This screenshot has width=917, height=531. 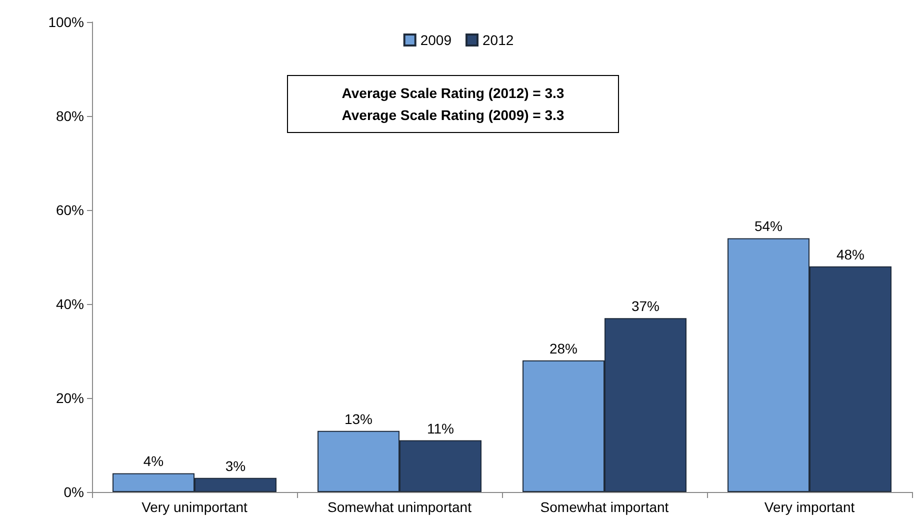 What do you see at coordinates (453, 93) in the screenshot?
I see `annotation: Average Scale Rating (2012) = 3.3` at bounding box center [453, 93].